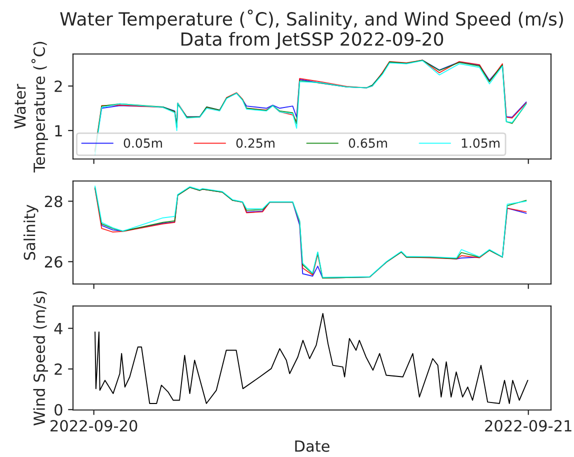 This screenshot has height=457, width=574. I want to click on y-tick-label: 1, so click(58, 130).